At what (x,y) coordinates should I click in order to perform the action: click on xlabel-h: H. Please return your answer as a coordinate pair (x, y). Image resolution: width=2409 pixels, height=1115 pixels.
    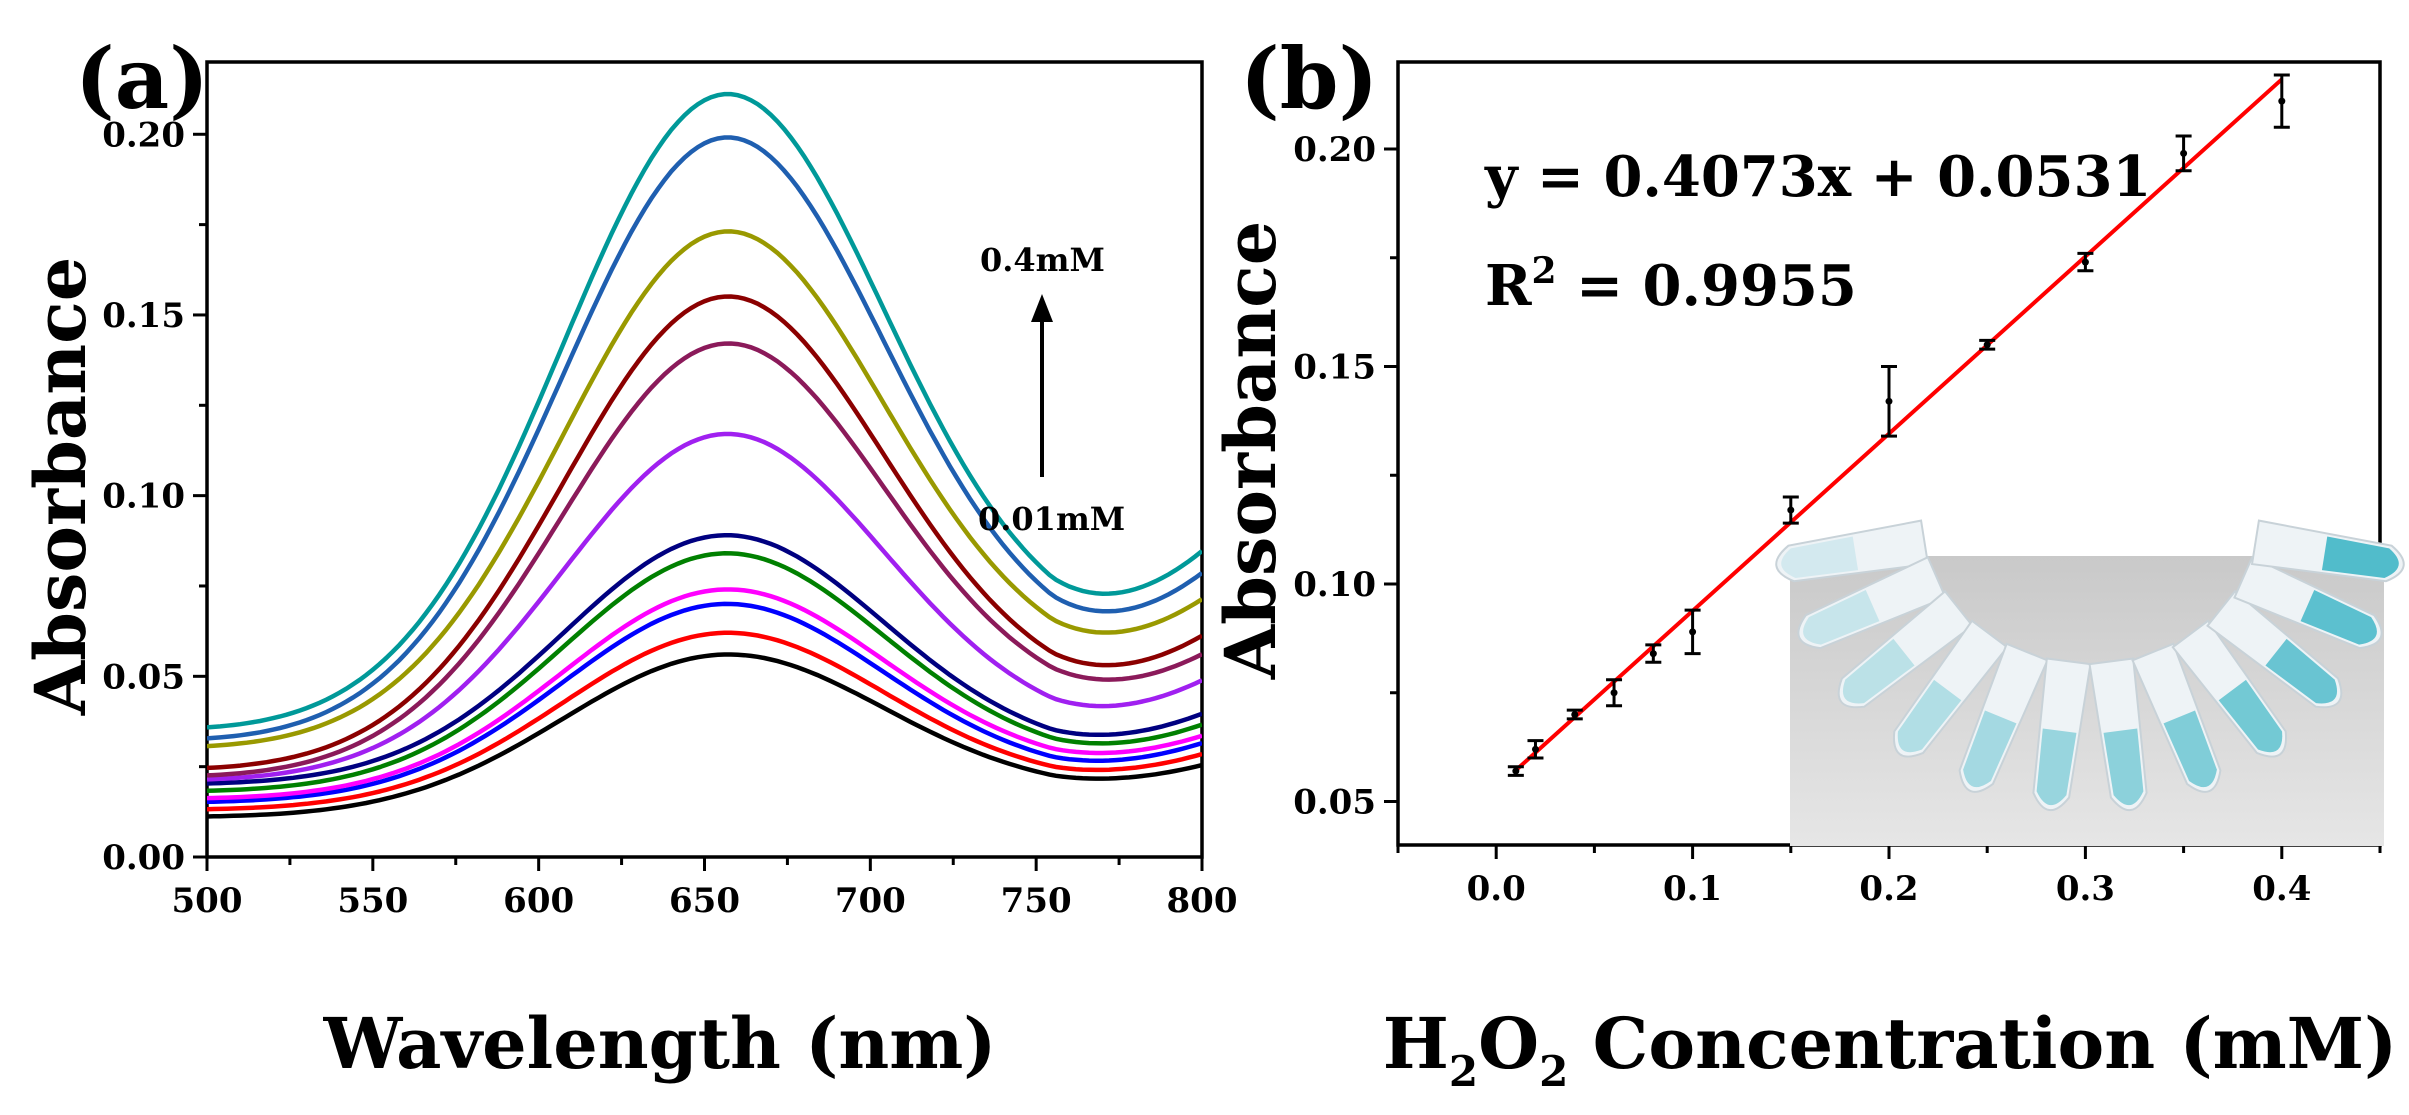
    Looking at the image, I should click on (1416, 1043).